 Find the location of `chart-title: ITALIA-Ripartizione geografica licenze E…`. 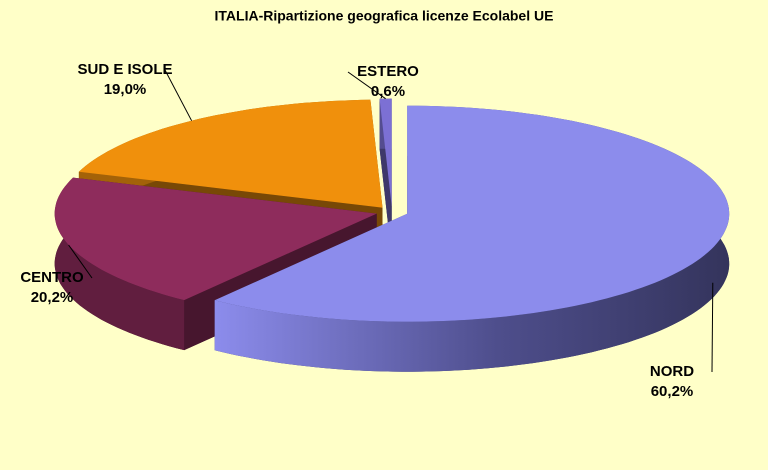

chart-title: ITALIA-Ripartizione geografica licenze E… is located at coordinates (384, 16).